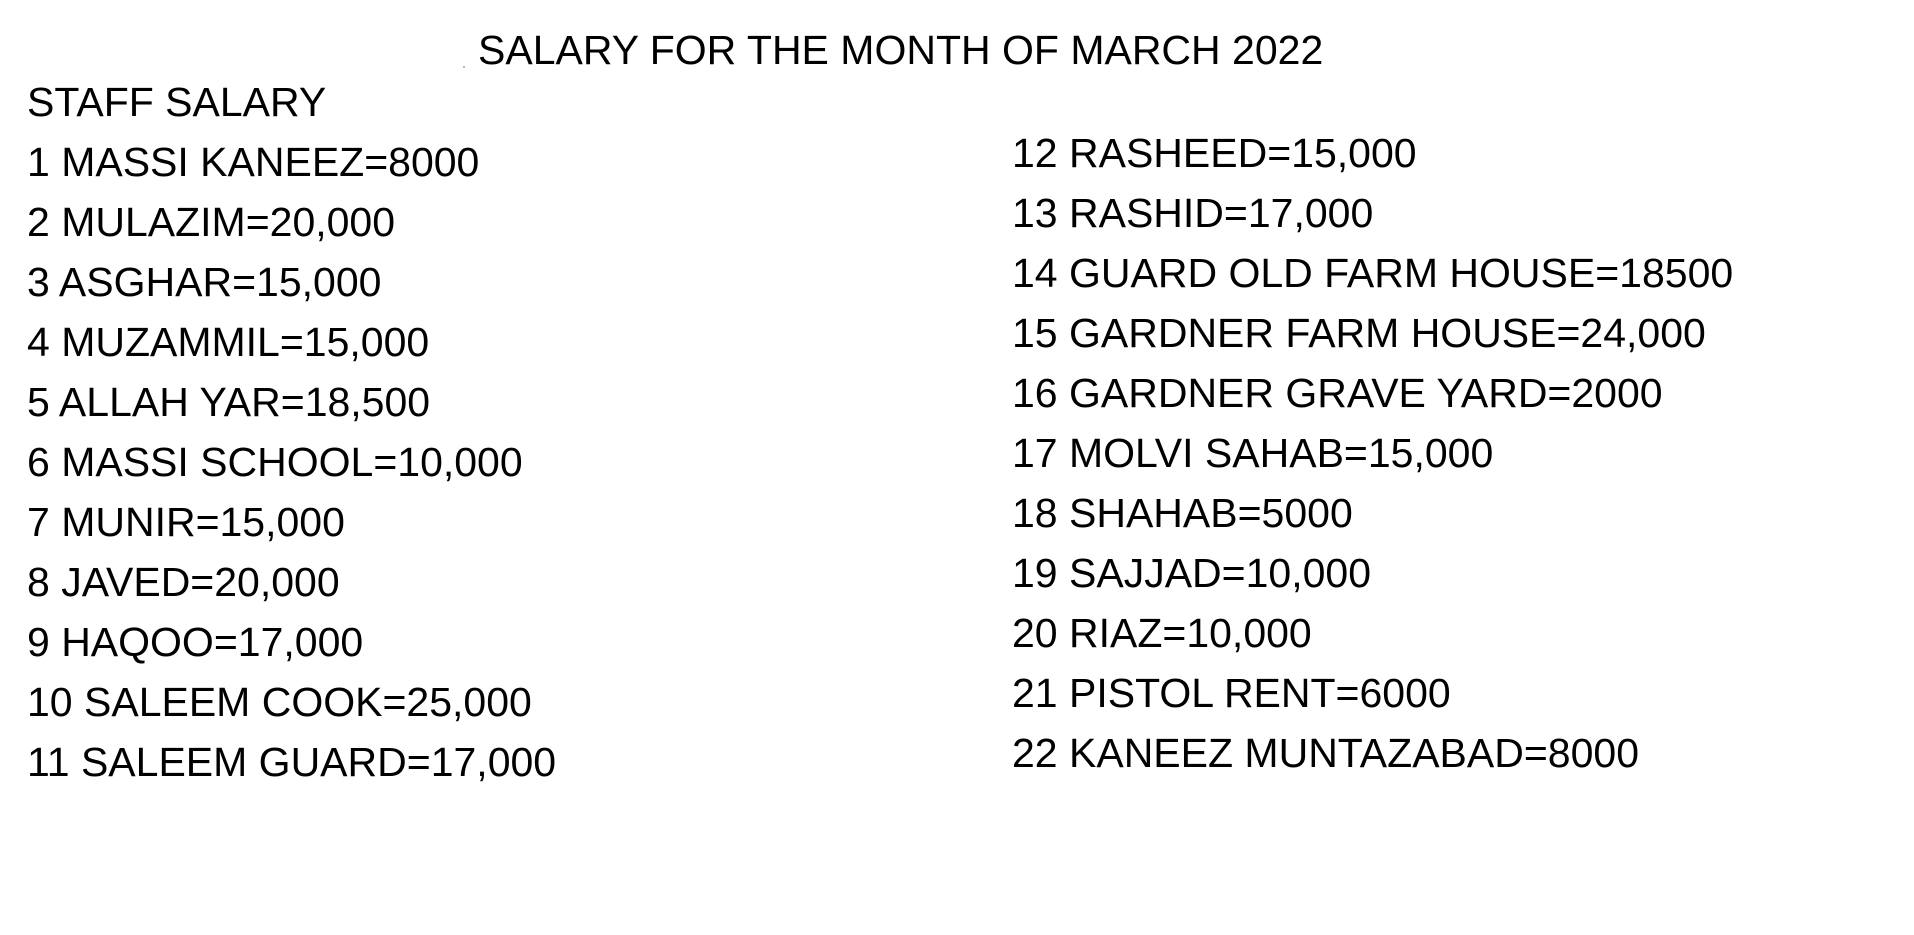 The image size is (1914, 935). I want to click on salary-entry: 11 SALEEM GUARD=17,000, so click(292, 762).